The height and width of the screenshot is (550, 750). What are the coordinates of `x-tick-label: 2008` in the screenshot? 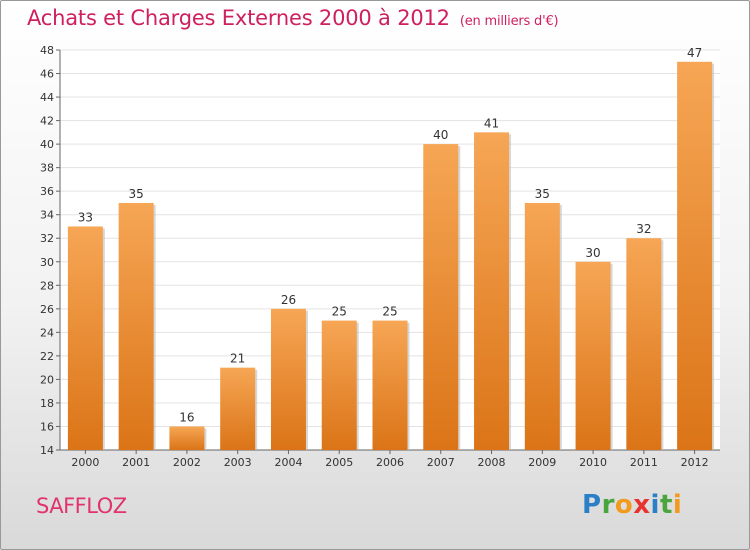 It's located at (492, 462).